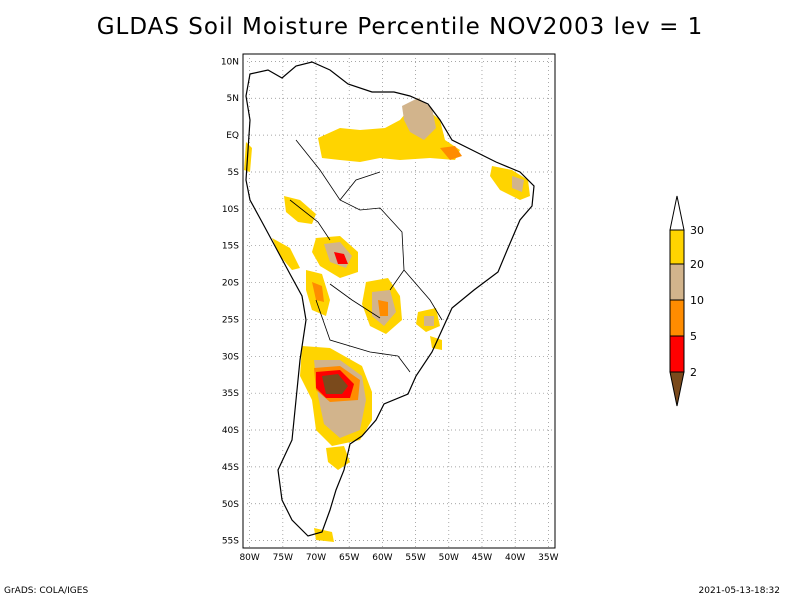 The width and height of the screenshot is (800, 600). I want to click on footer-credit: GrADS: COLA/IGES, so click(46, 591).